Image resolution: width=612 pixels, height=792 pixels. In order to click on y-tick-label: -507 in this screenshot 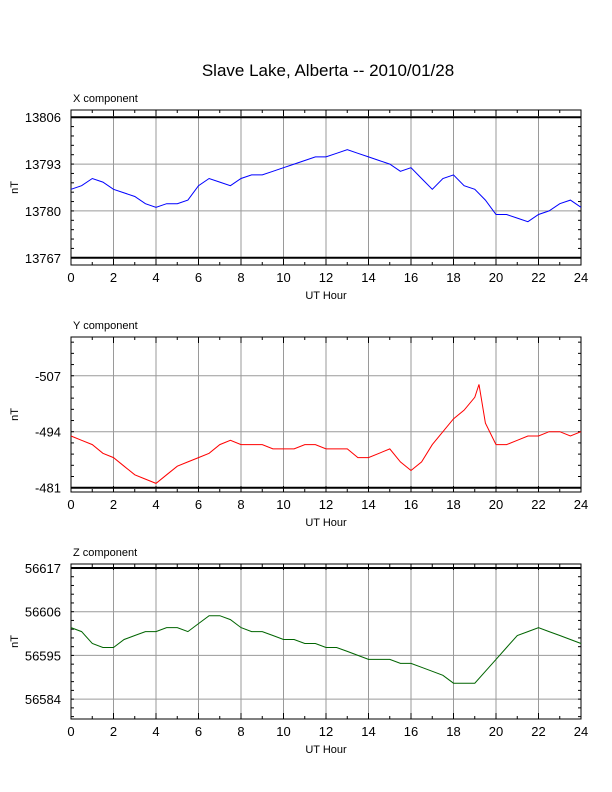, I will do `click(48, 376)`.